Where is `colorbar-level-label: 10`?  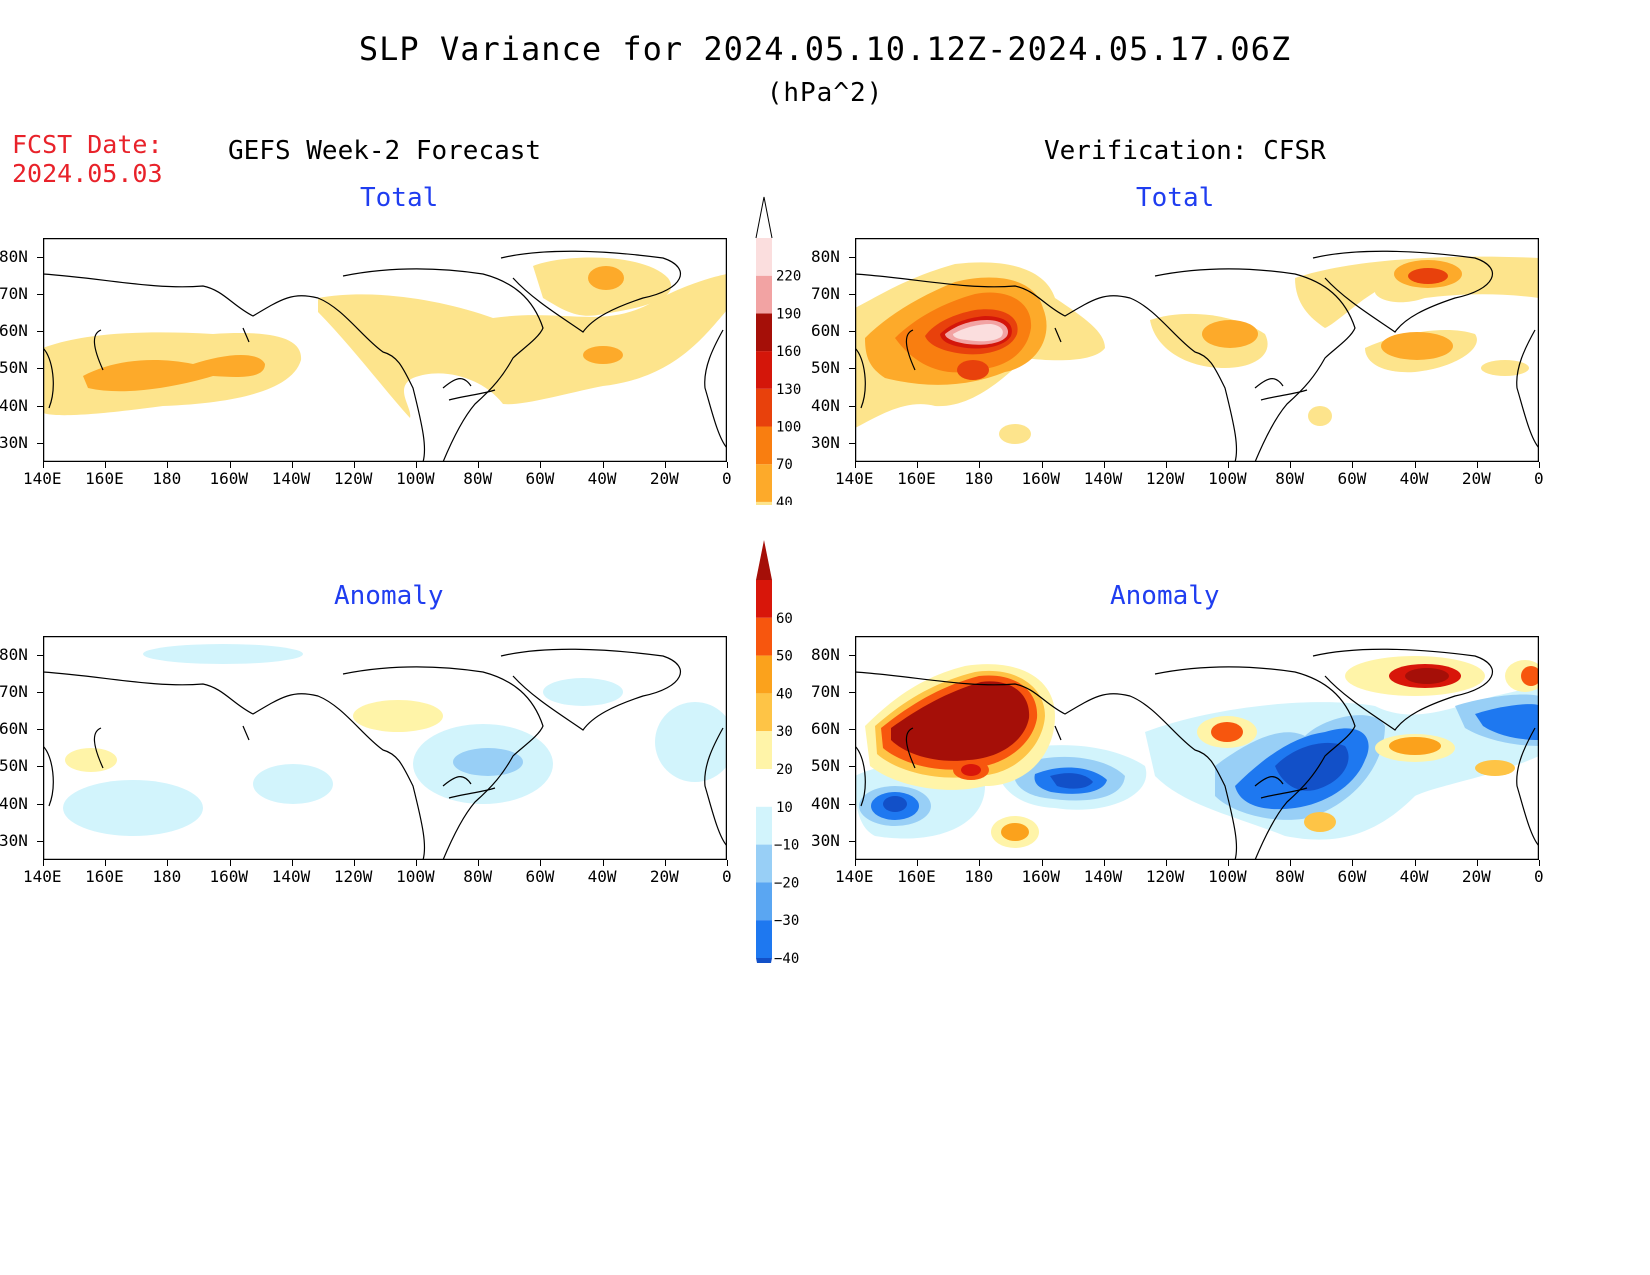 colorbar-level-label: 10 is located at coordinates (784, 808).